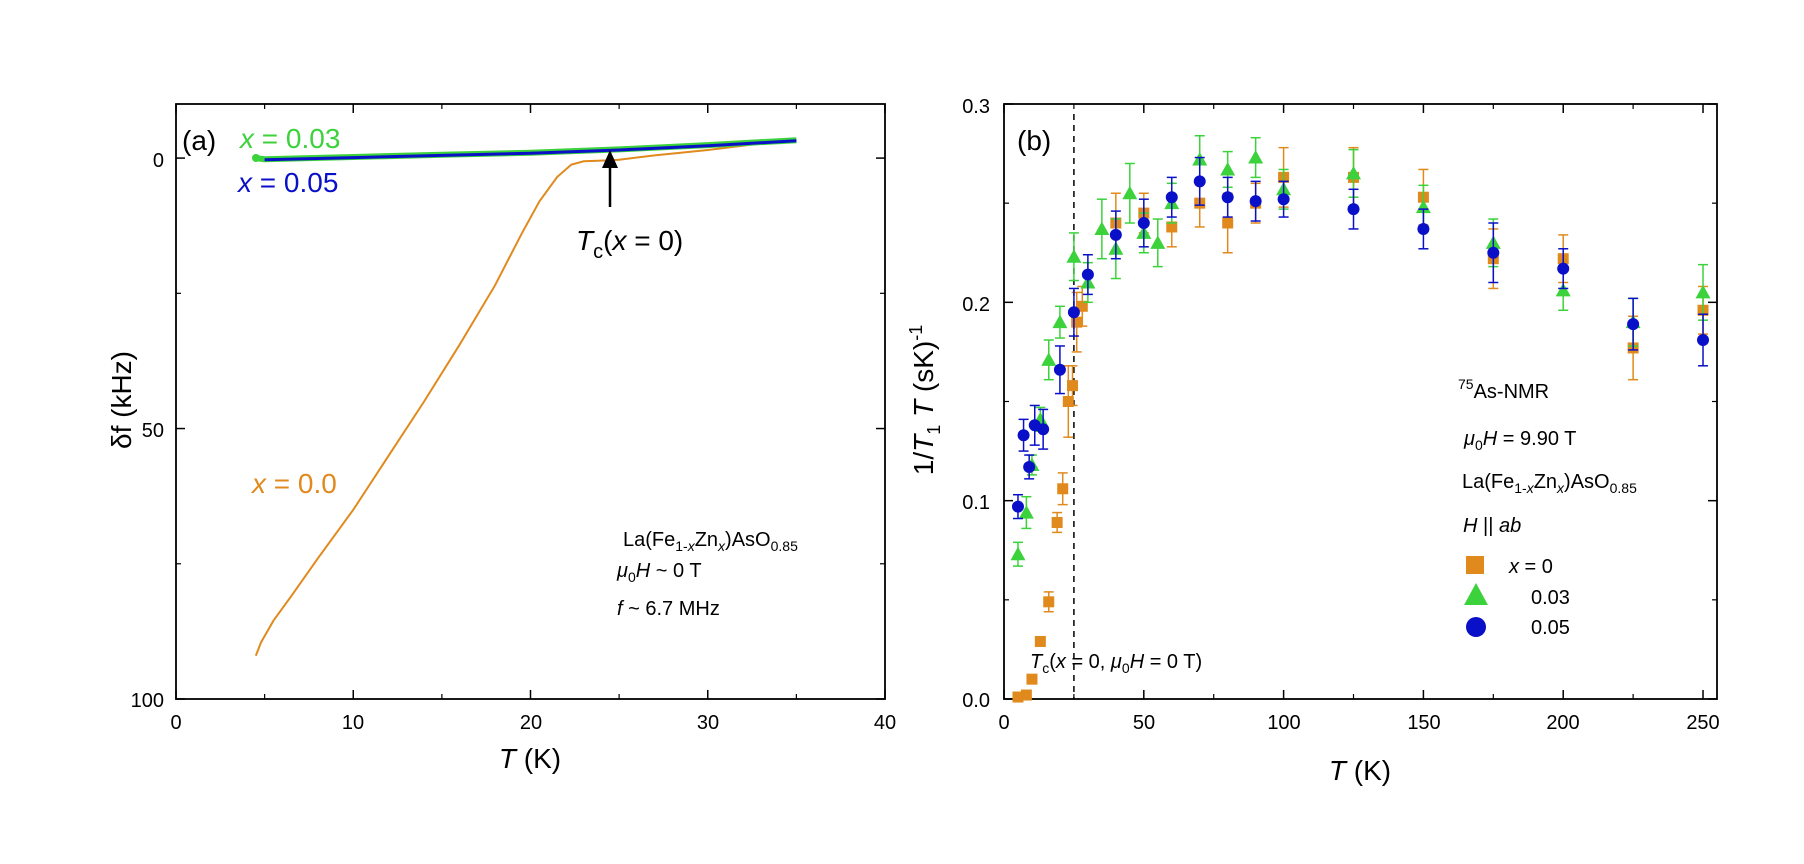 The height and width of the screenshot is (864, 1804). Describe the element at coordinates (1550, 598) in the screenshot. I see `legend-label-x003: 0.03` at that location.